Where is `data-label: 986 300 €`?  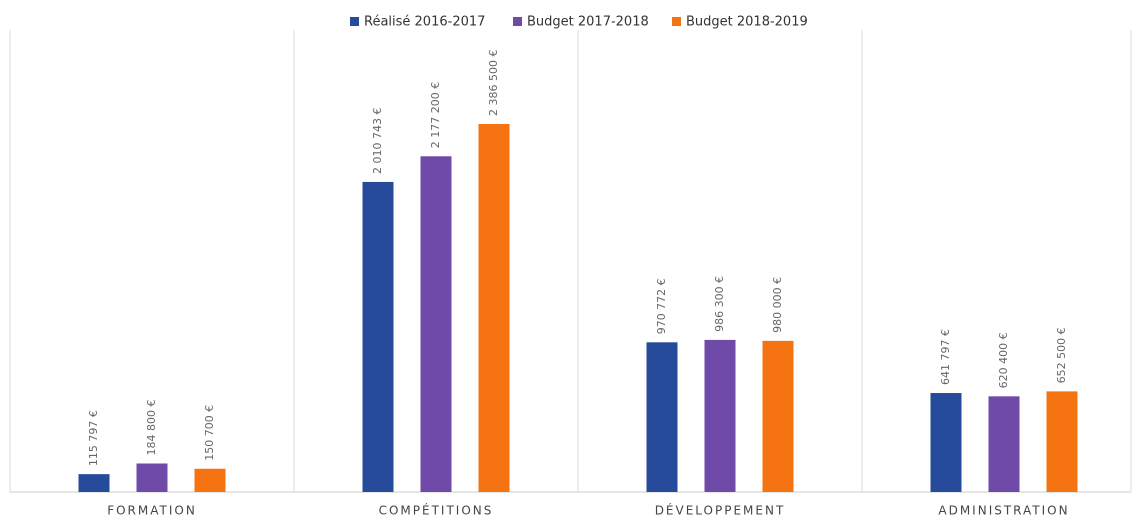
data-label: 986 300 € is located at coordinates (719, 304).